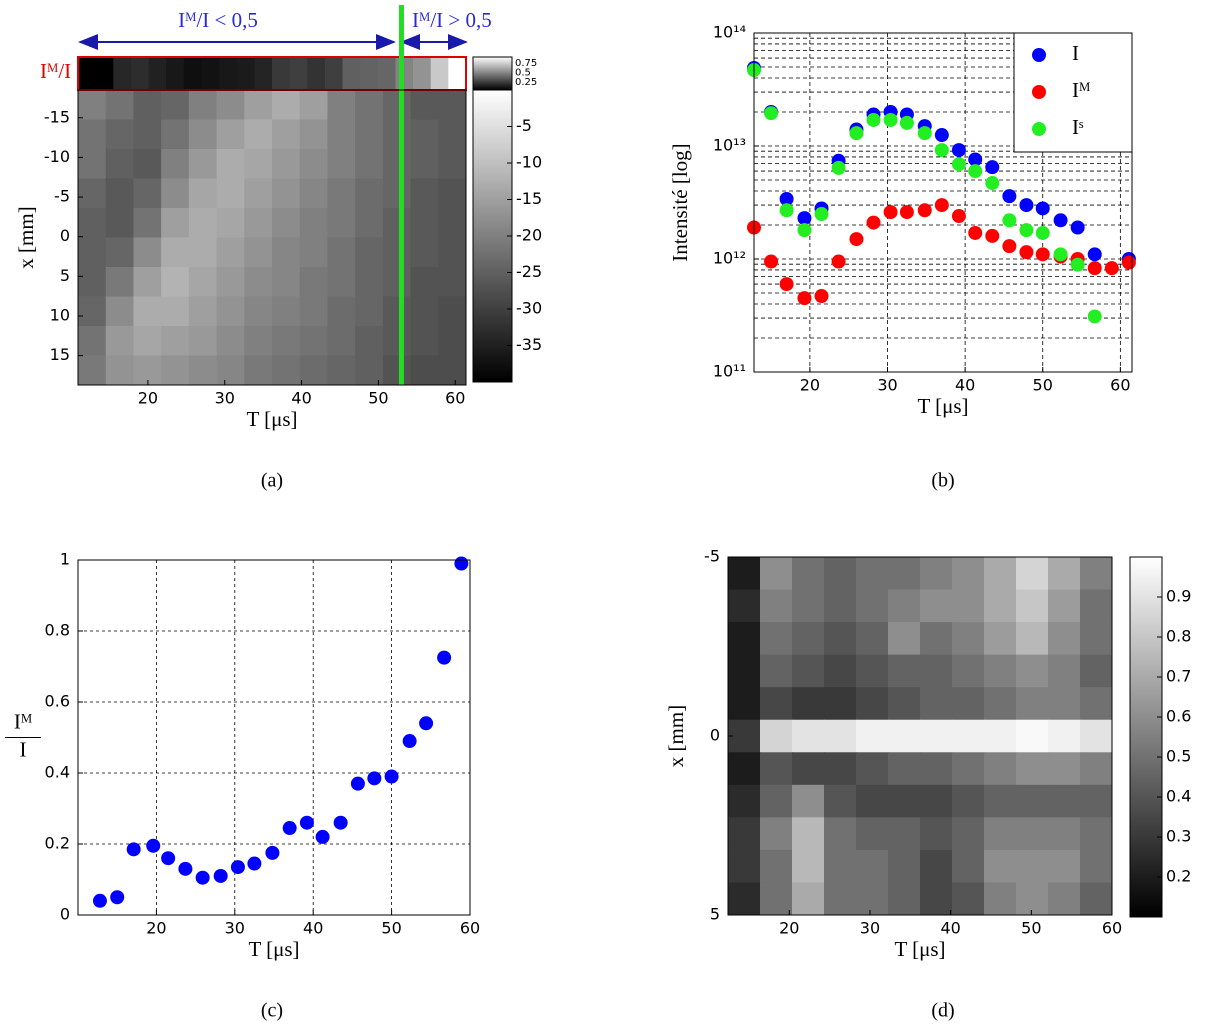  Describe the element at coordinates (1178, 796) in the screenshot. I see `colorbar-tick-label: 0.4` at that location.